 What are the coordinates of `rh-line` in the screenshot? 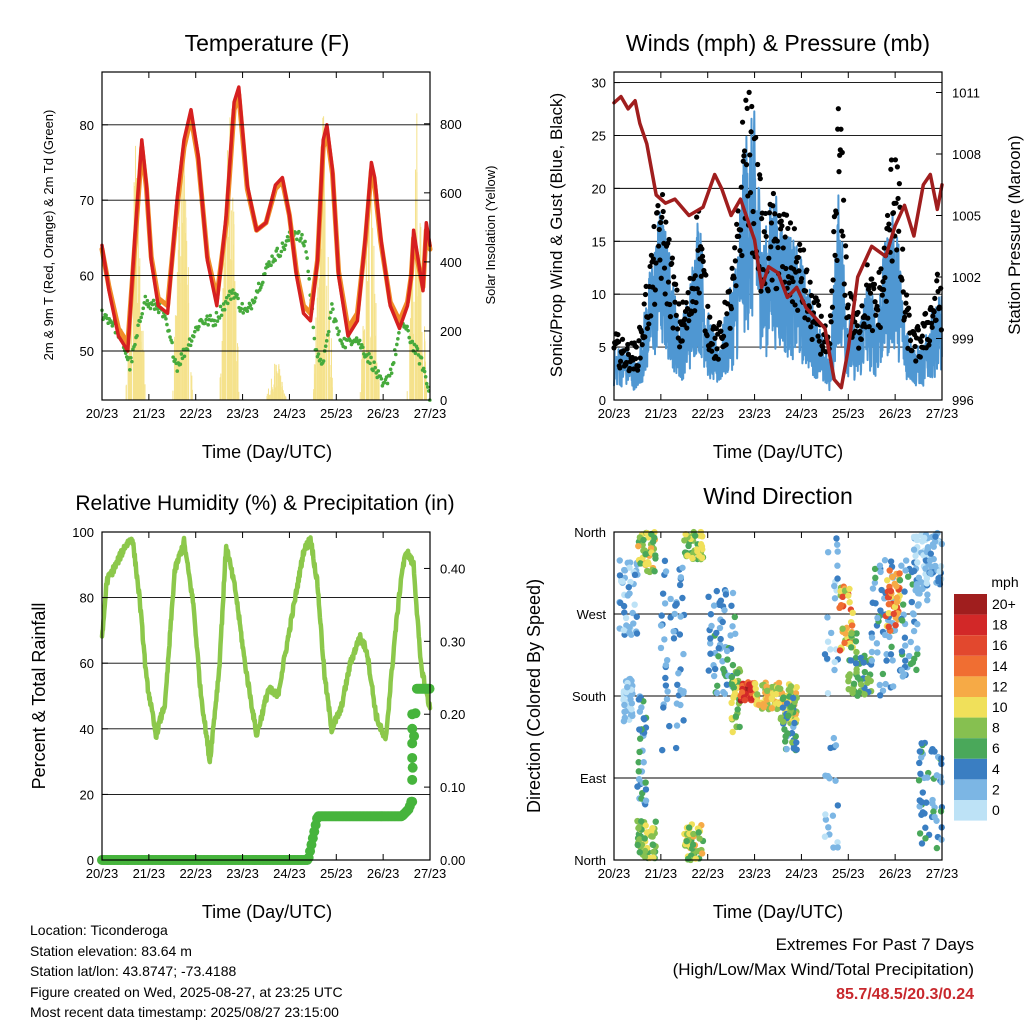 It's located at (266, 650).